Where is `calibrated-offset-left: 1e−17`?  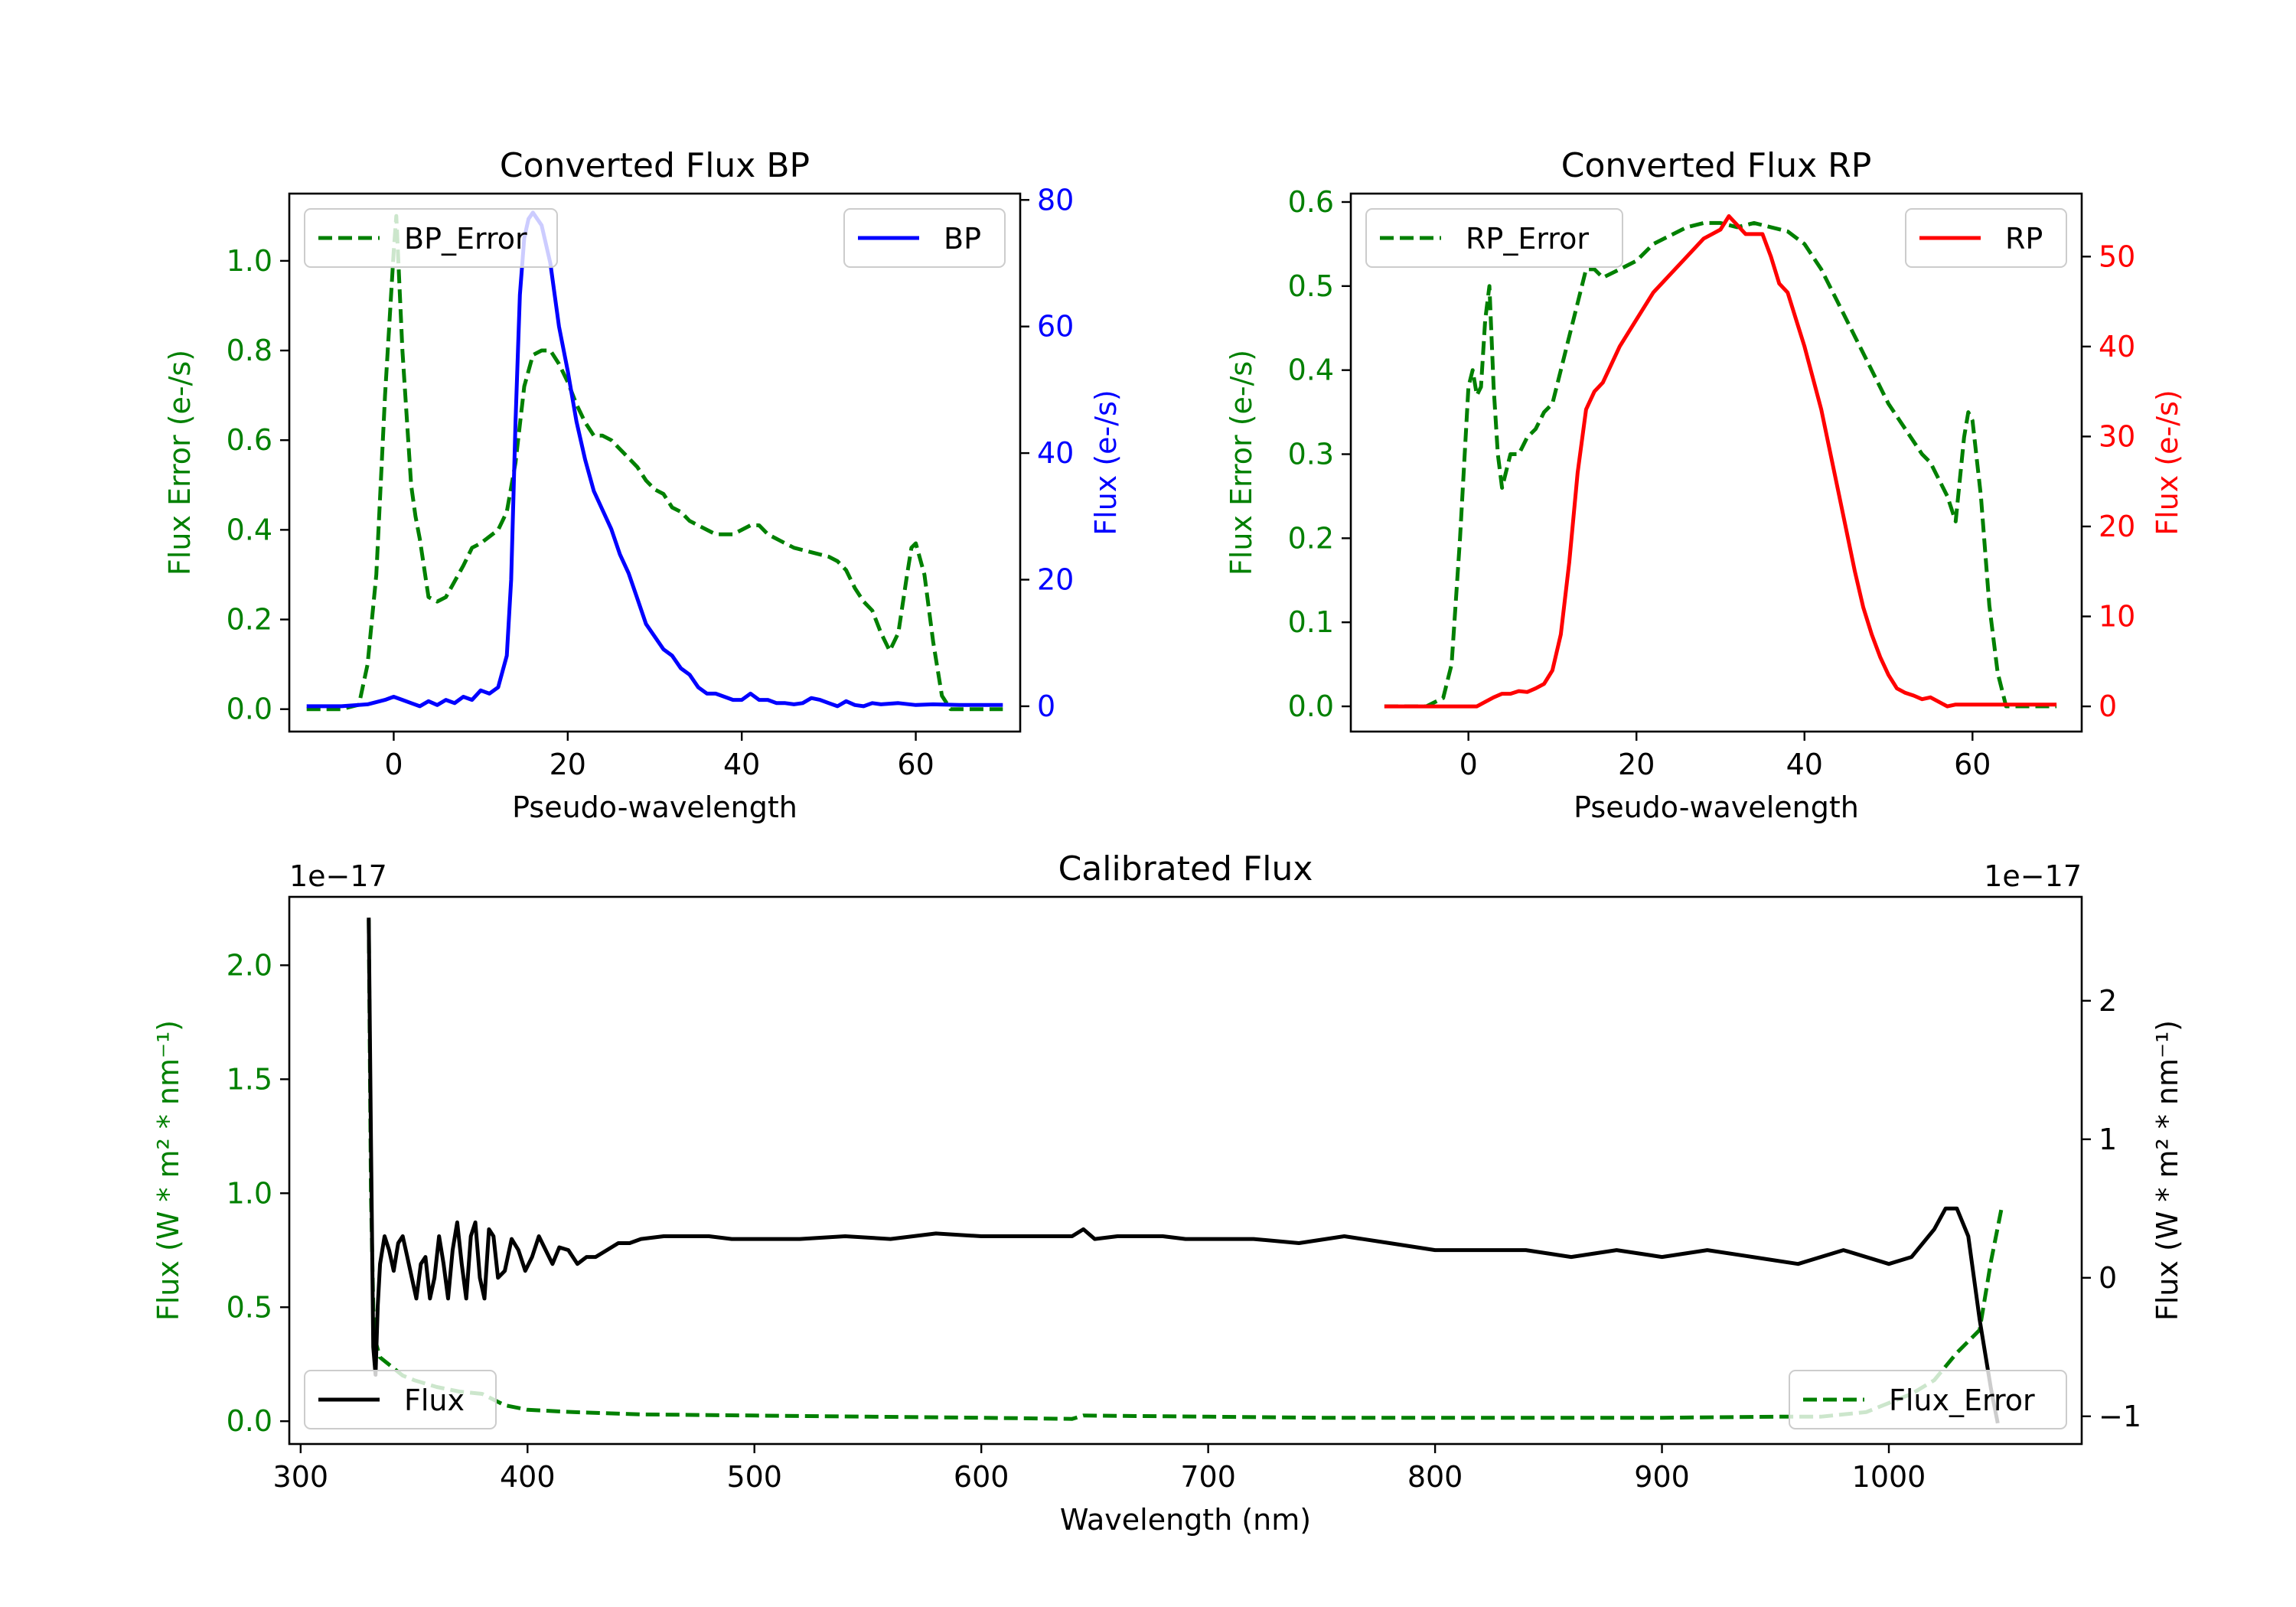
calibrated-offset-left: 1e−17 is located at coordinates (338, 876).